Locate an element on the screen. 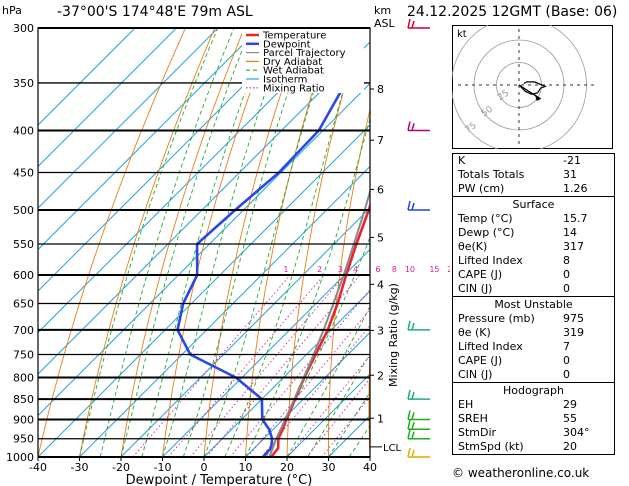 The height and width of the screenshot is (486, 629). index-row-surface-4: CAPE (J) 0 is located at coordinates (533, 275).